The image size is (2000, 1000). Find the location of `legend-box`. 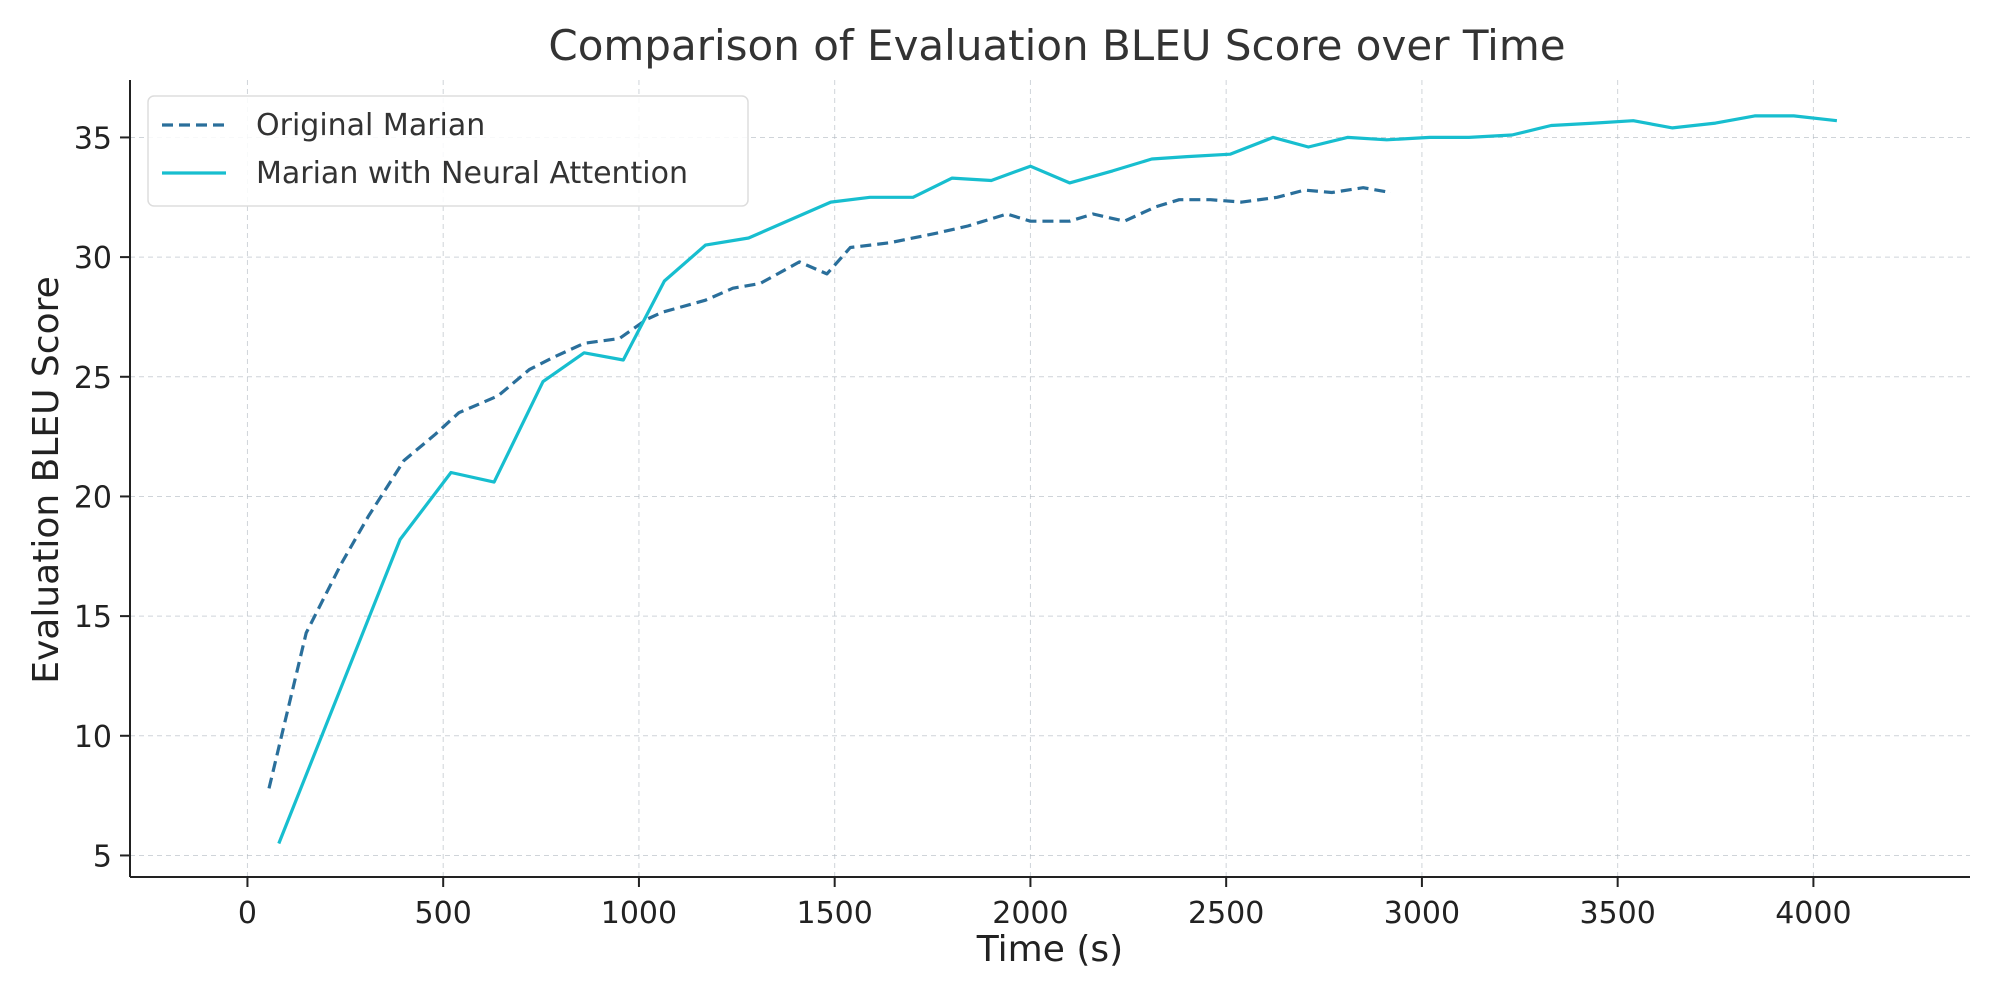

legend-box is located at coordinates (448, 151).